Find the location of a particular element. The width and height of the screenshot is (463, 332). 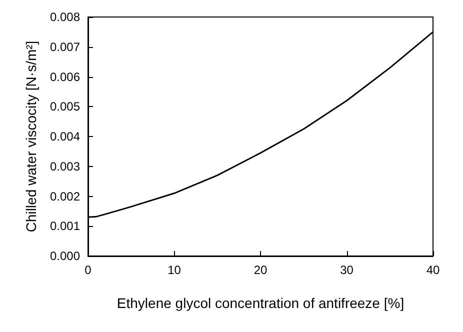

x-tick-label: 40 is located at coordinates (433, 270).